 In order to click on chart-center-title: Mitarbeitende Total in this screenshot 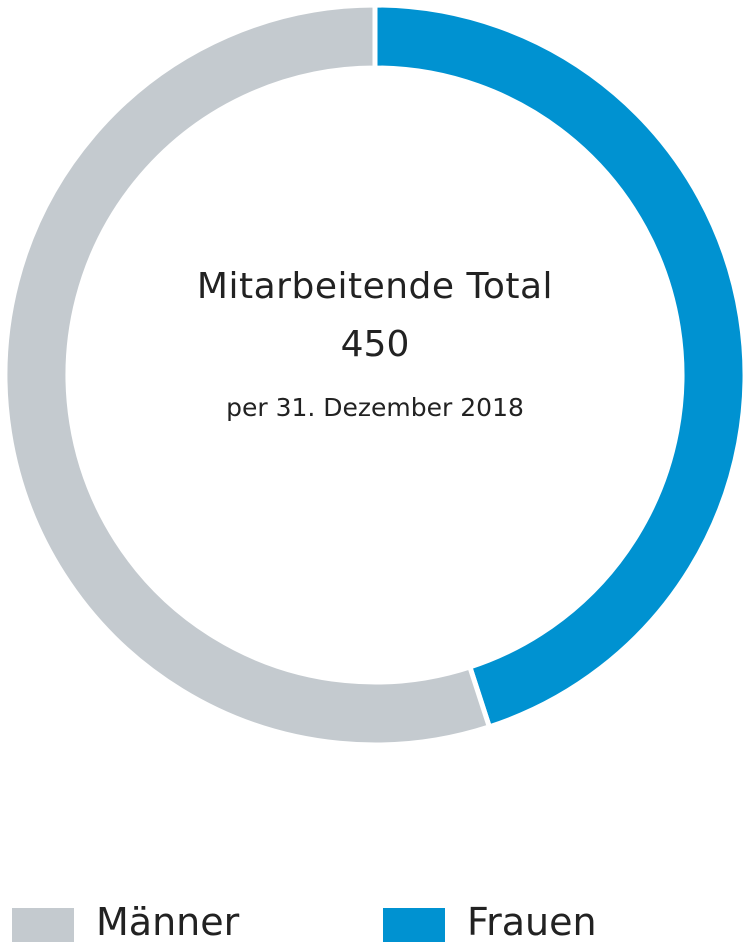, I will do `click(375, 286)`.